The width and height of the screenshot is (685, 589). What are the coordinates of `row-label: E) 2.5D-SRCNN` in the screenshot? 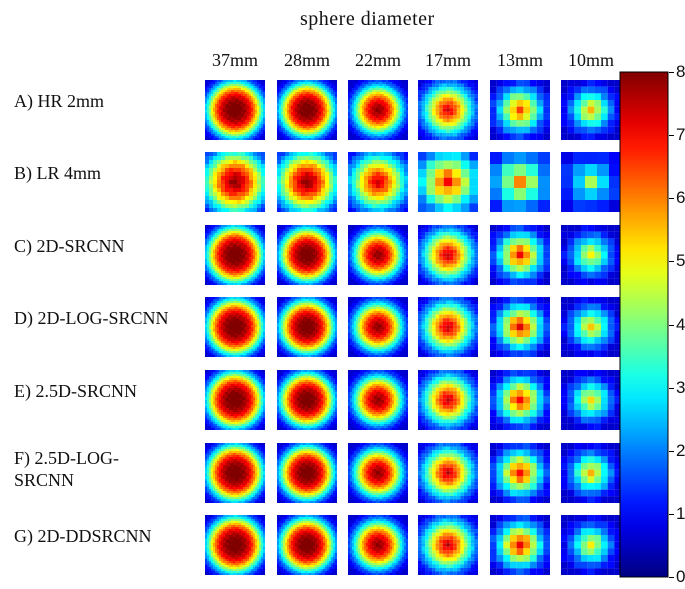 It's located at (109, 391).